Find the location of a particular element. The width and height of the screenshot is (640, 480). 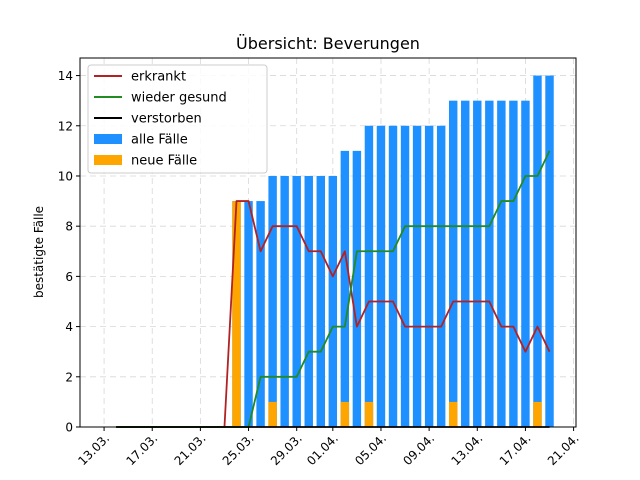

y-tick-label: 14 is located at coordinates (65, 76).